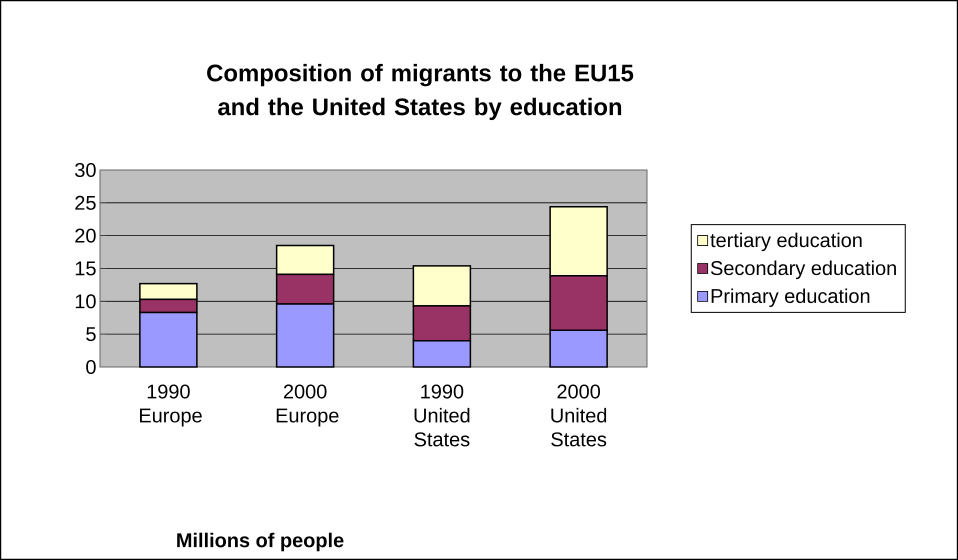 This screenshot has width=958, height=560. What do you see at coordinates (578, 415) in the screenshot?
I see `x-tick-label: 2000 United States` at bounding box center [578, 415].